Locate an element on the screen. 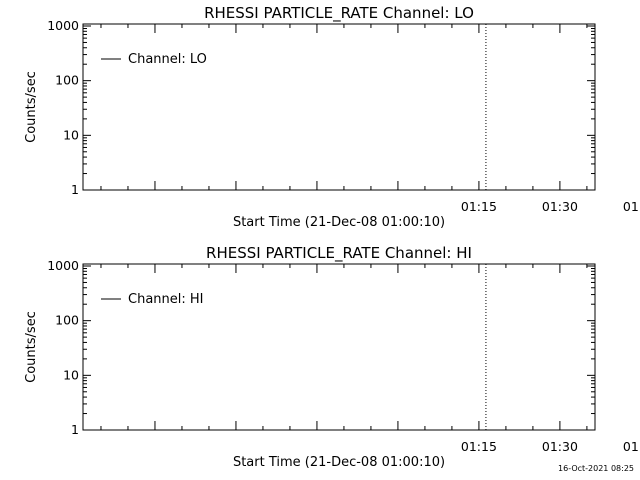  hi-y-tick-label: 1 is located at coordinates (75, 429).